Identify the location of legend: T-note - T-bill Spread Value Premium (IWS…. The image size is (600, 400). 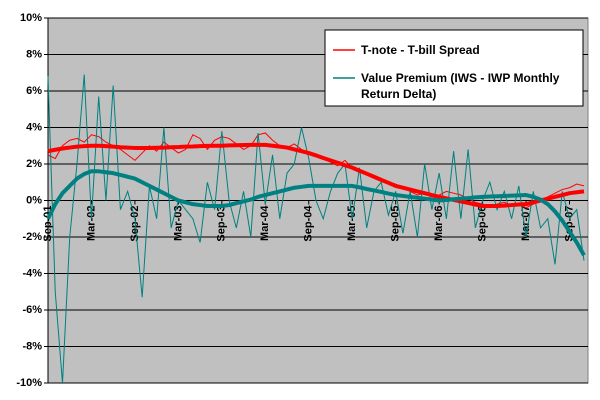
(454, 68).